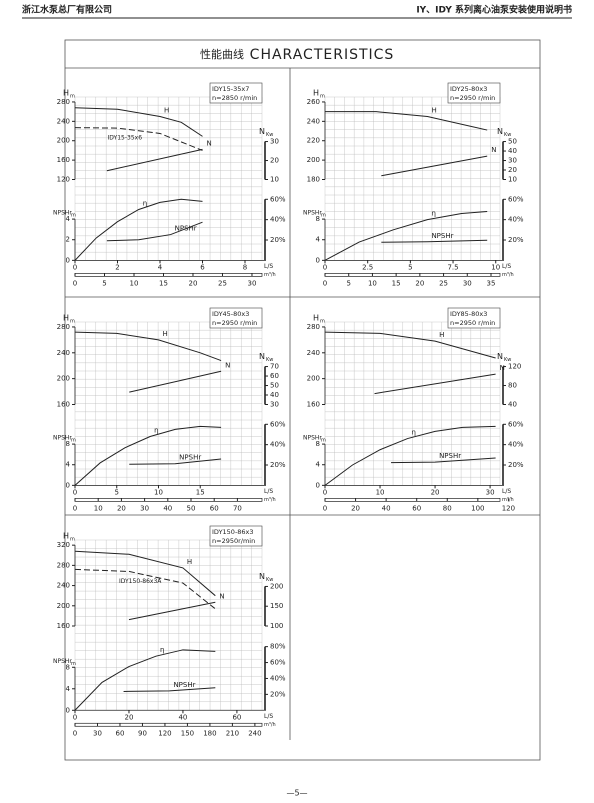  Describe the element at coordinates (160, 267) in the screenshot. I see `x-tick-label: 4` at that location.